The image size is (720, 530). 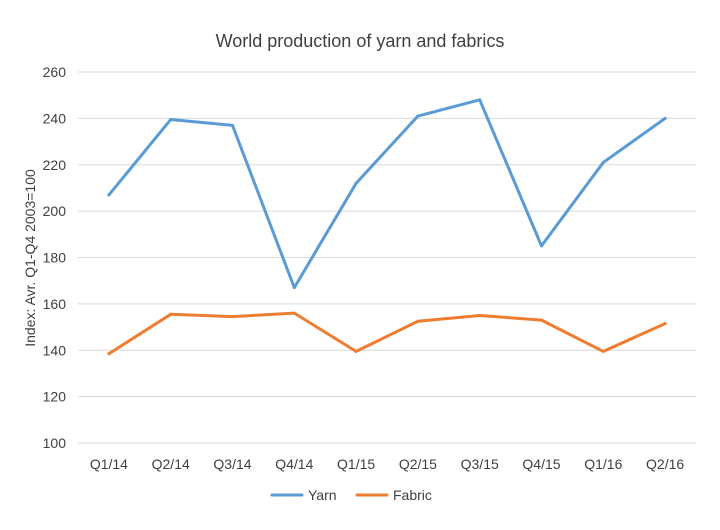 I want to click on y-axis-ticks: 100 120 140 160 180 200 220 240 260, so click(x=55, y=257).